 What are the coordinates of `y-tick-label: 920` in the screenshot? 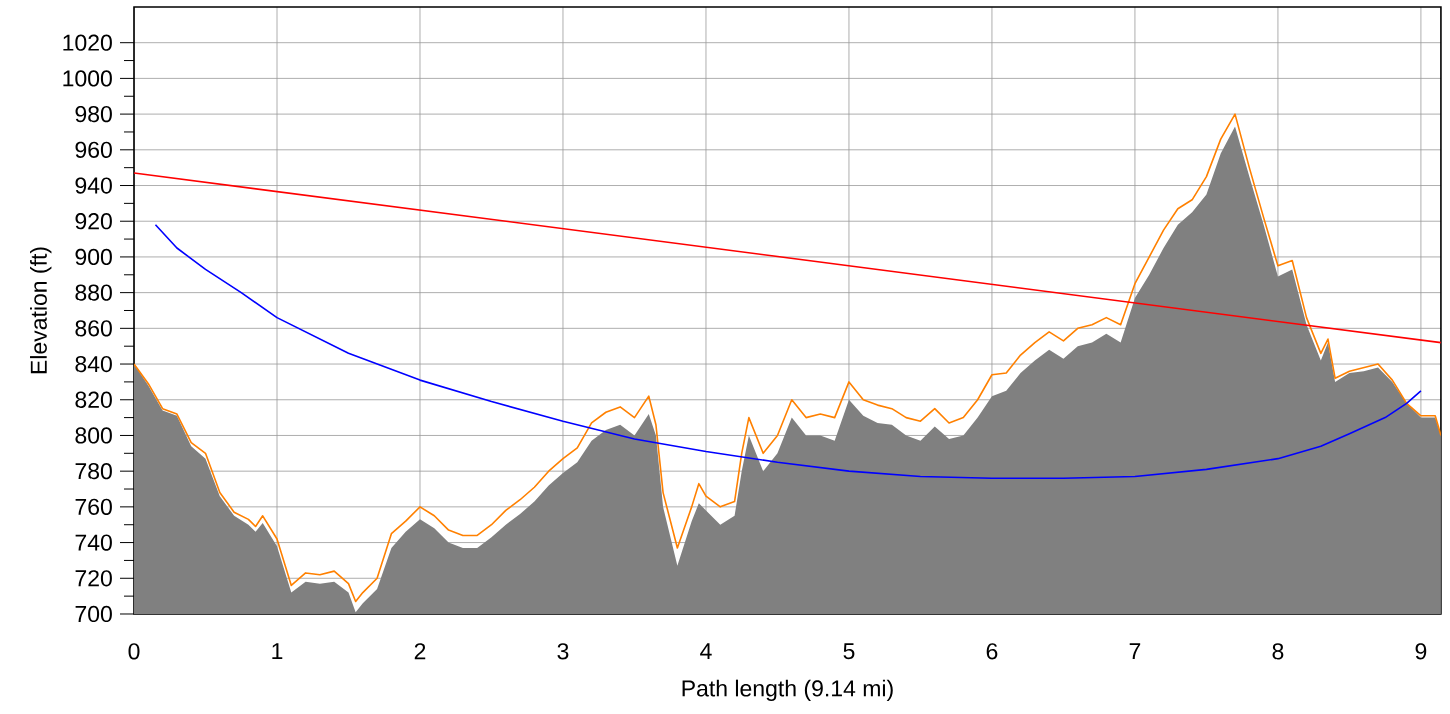 It's located at (93, 221).